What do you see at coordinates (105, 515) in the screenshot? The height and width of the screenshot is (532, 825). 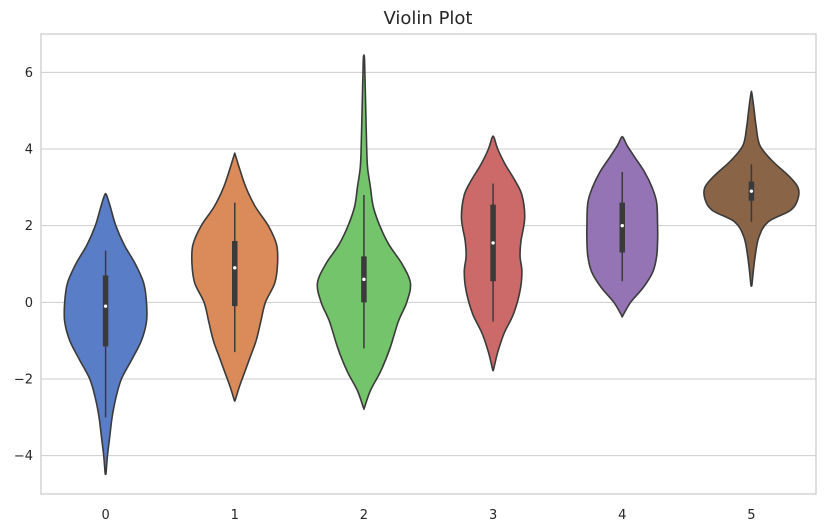 I see `x-tick-label: 0` at bounding box center [105, 515].